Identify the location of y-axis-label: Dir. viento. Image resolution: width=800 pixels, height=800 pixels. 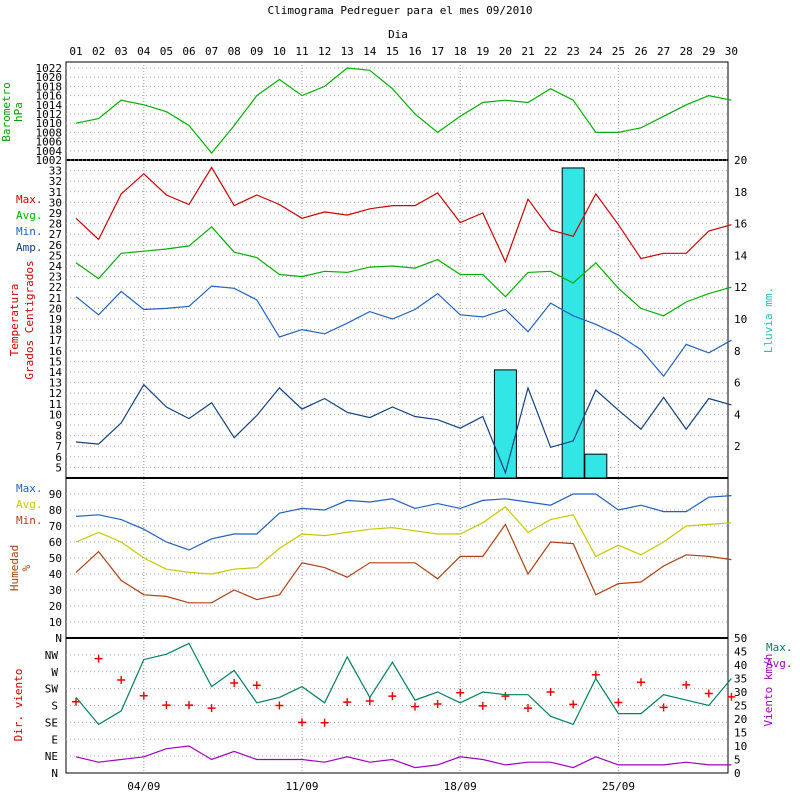
(18, 705).